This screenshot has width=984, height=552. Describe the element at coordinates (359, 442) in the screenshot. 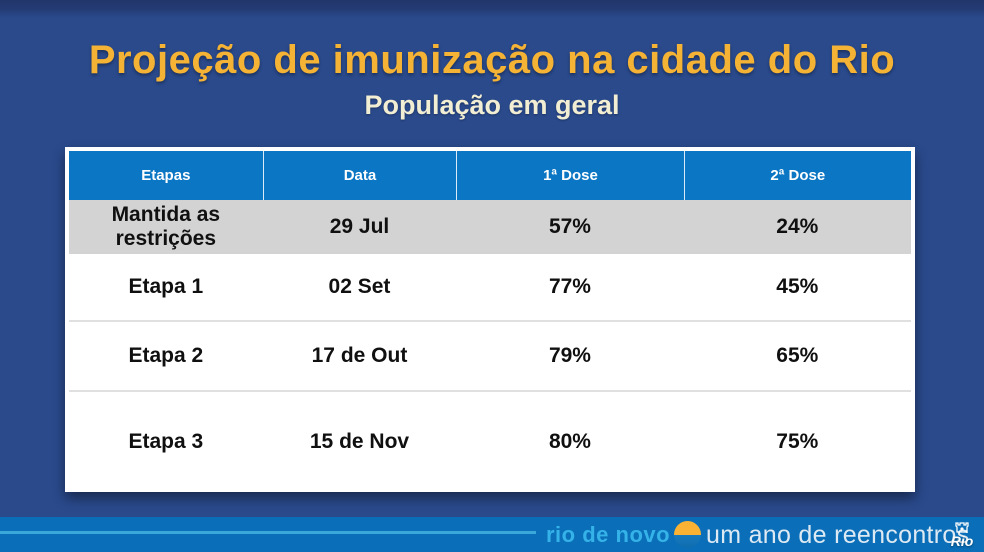

I see `cell-data: 15 de Nov` at that location.